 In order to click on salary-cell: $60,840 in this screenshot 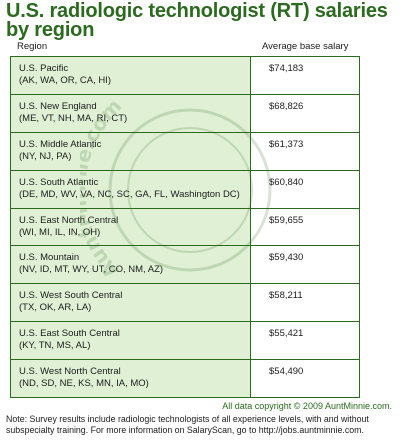, I will do `click(286, 182)`.